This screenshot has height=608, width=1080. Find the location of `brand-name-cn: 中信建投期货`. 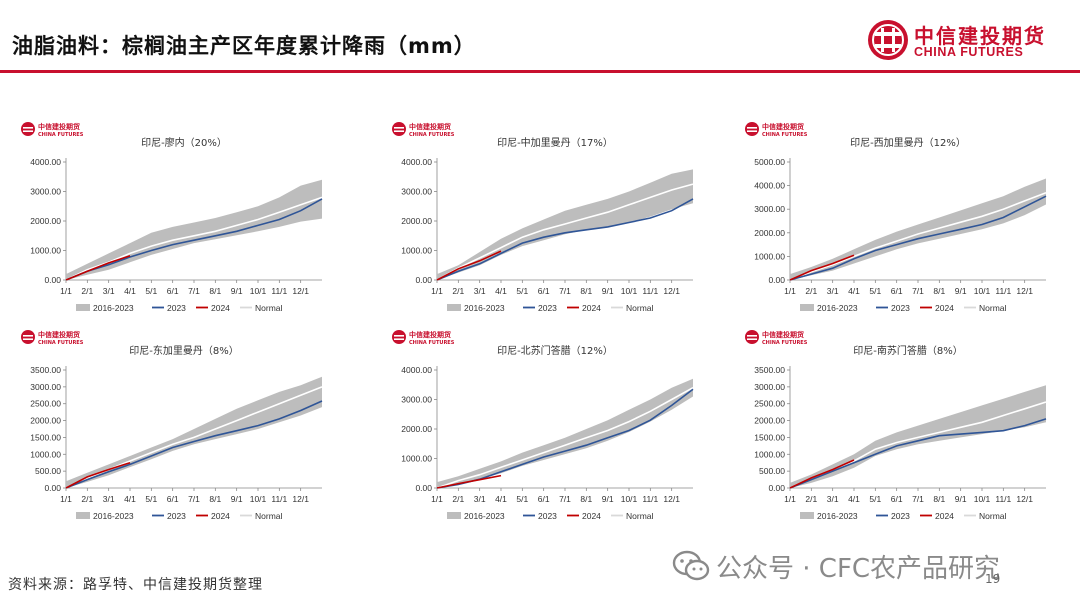

brand-name-cn: 中信建投期货 is located at coordinates (980, 36).